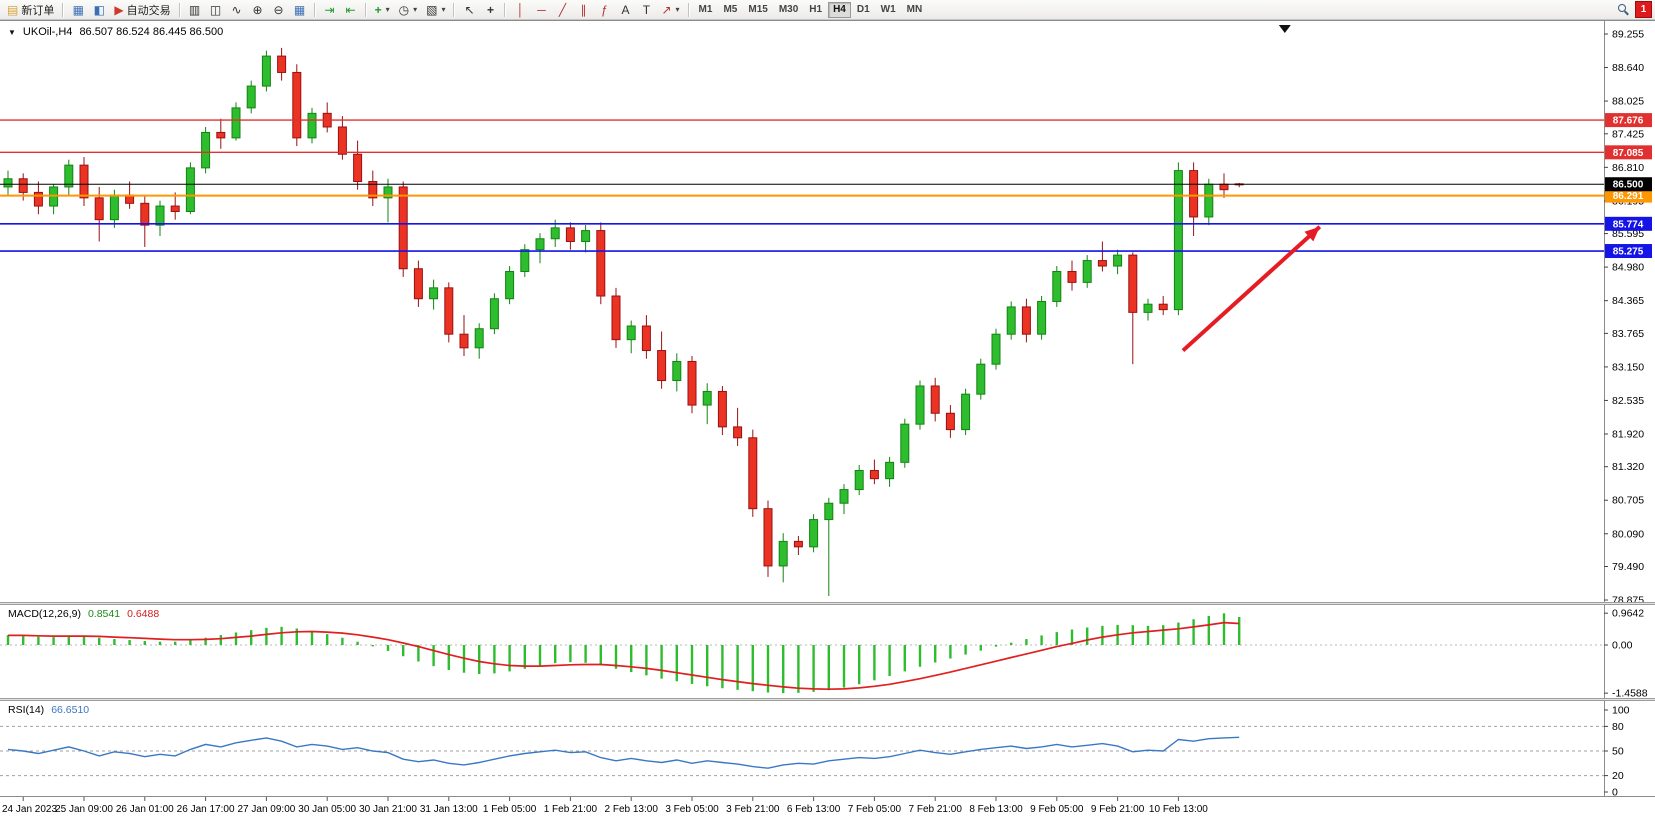  I want to click on macd-name-label: MACD(12,26,9), so click(44, 614).